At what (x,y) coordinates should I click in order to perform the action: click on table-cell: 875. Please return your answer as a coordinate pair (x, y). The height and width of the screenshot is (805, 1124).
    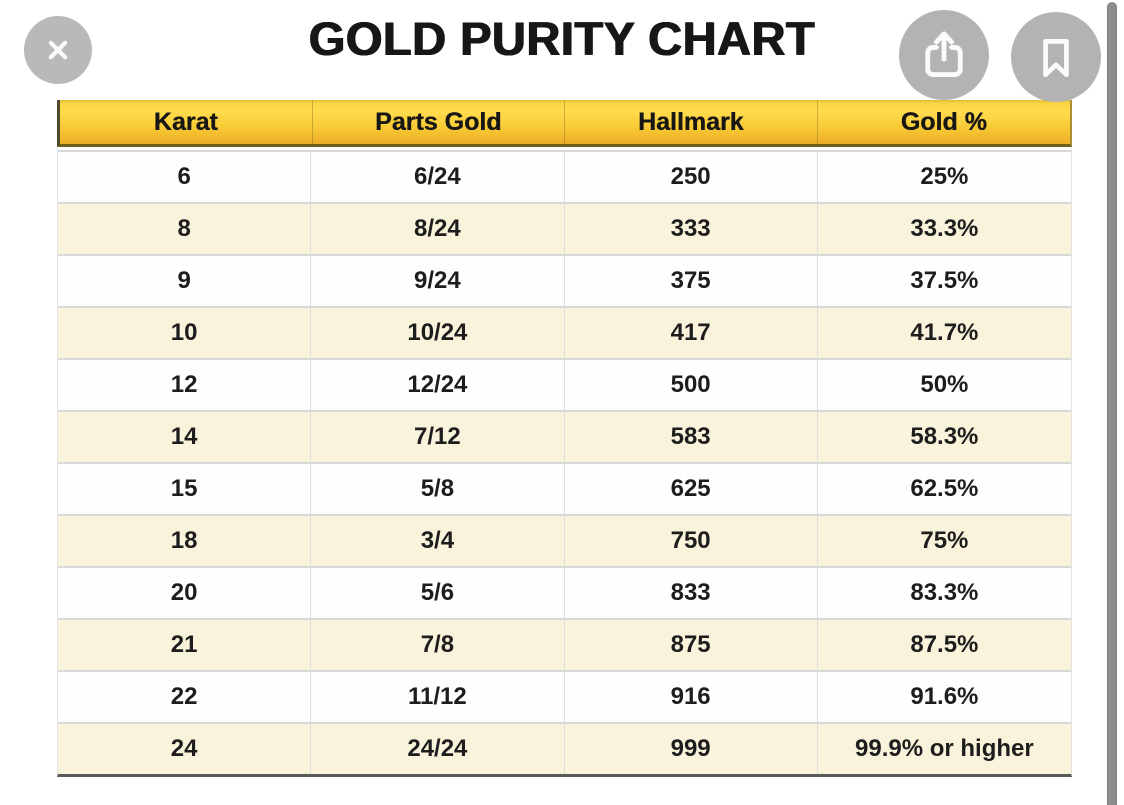
    Looking at the image, I should click on (691, 645).